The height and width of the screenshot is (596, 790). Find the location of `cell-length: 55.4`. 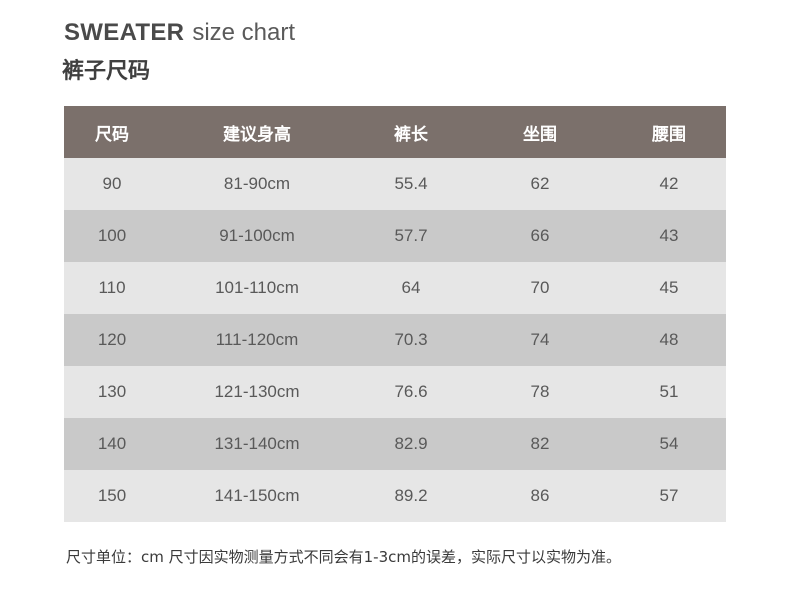

cell-length: 55.4 is located at coordinates (411, 183).